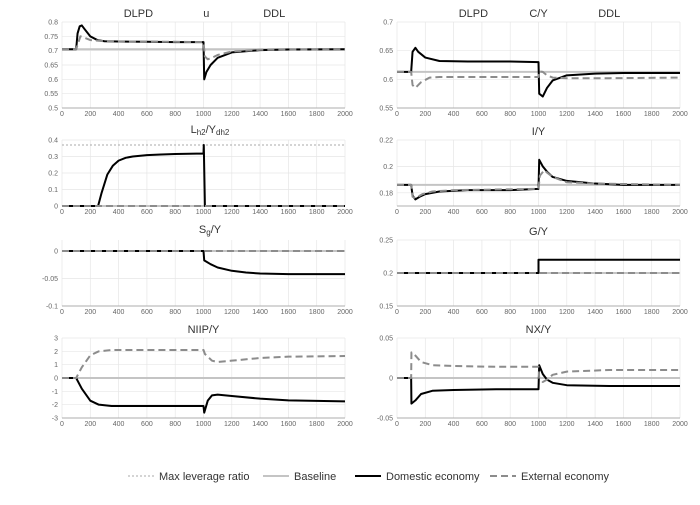 The image size is (700, 505). I want to click on y-tick-label: 0.7, so click(53, 51).